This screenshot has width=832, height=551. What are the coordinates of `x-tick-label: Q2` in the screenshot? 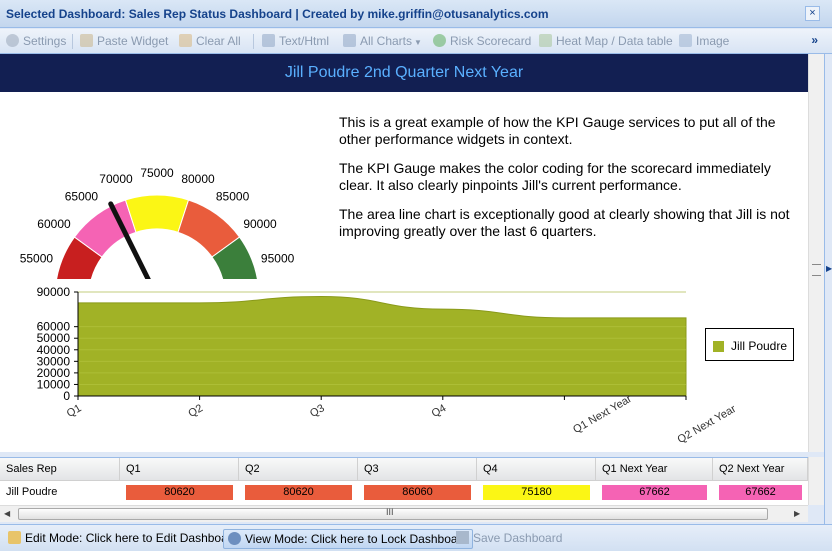 It's located at (195, 411).